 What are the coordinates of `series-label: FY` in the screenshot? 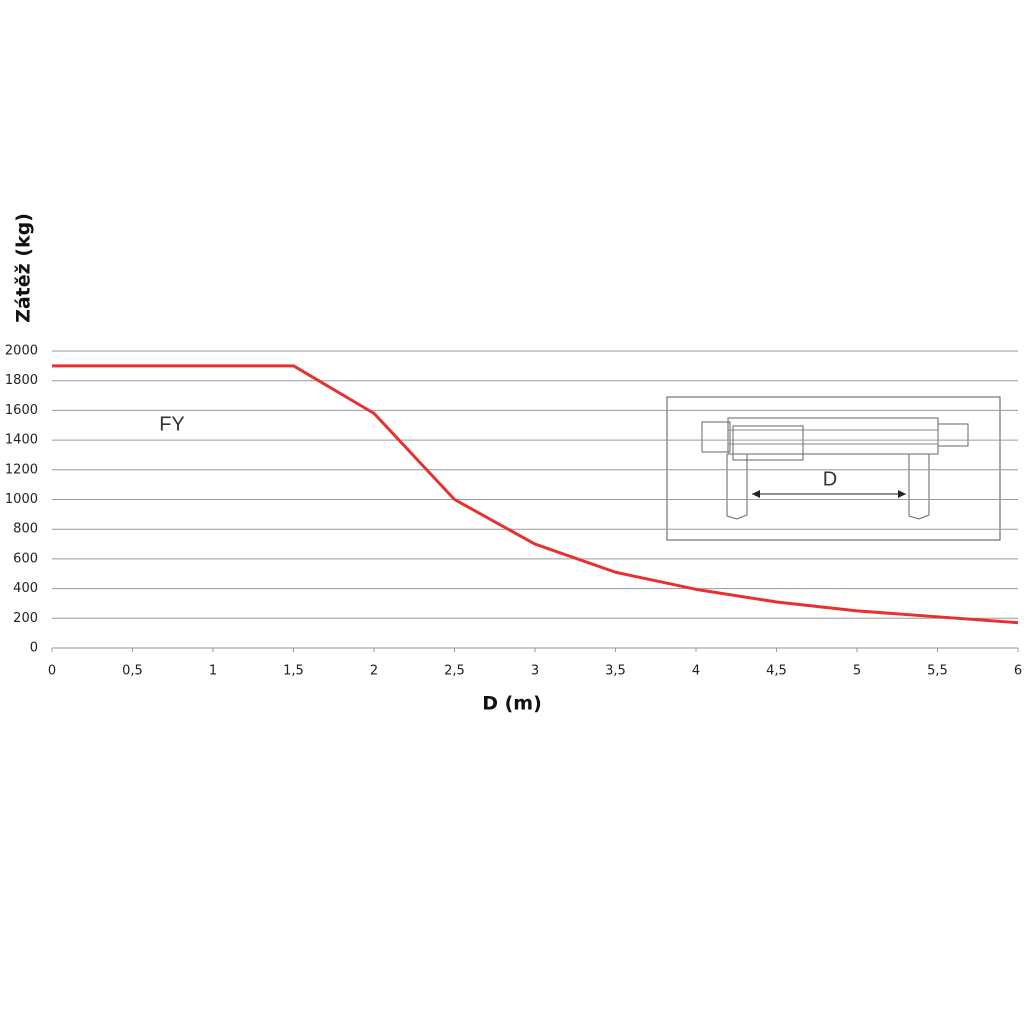 It's located at (172, 424).